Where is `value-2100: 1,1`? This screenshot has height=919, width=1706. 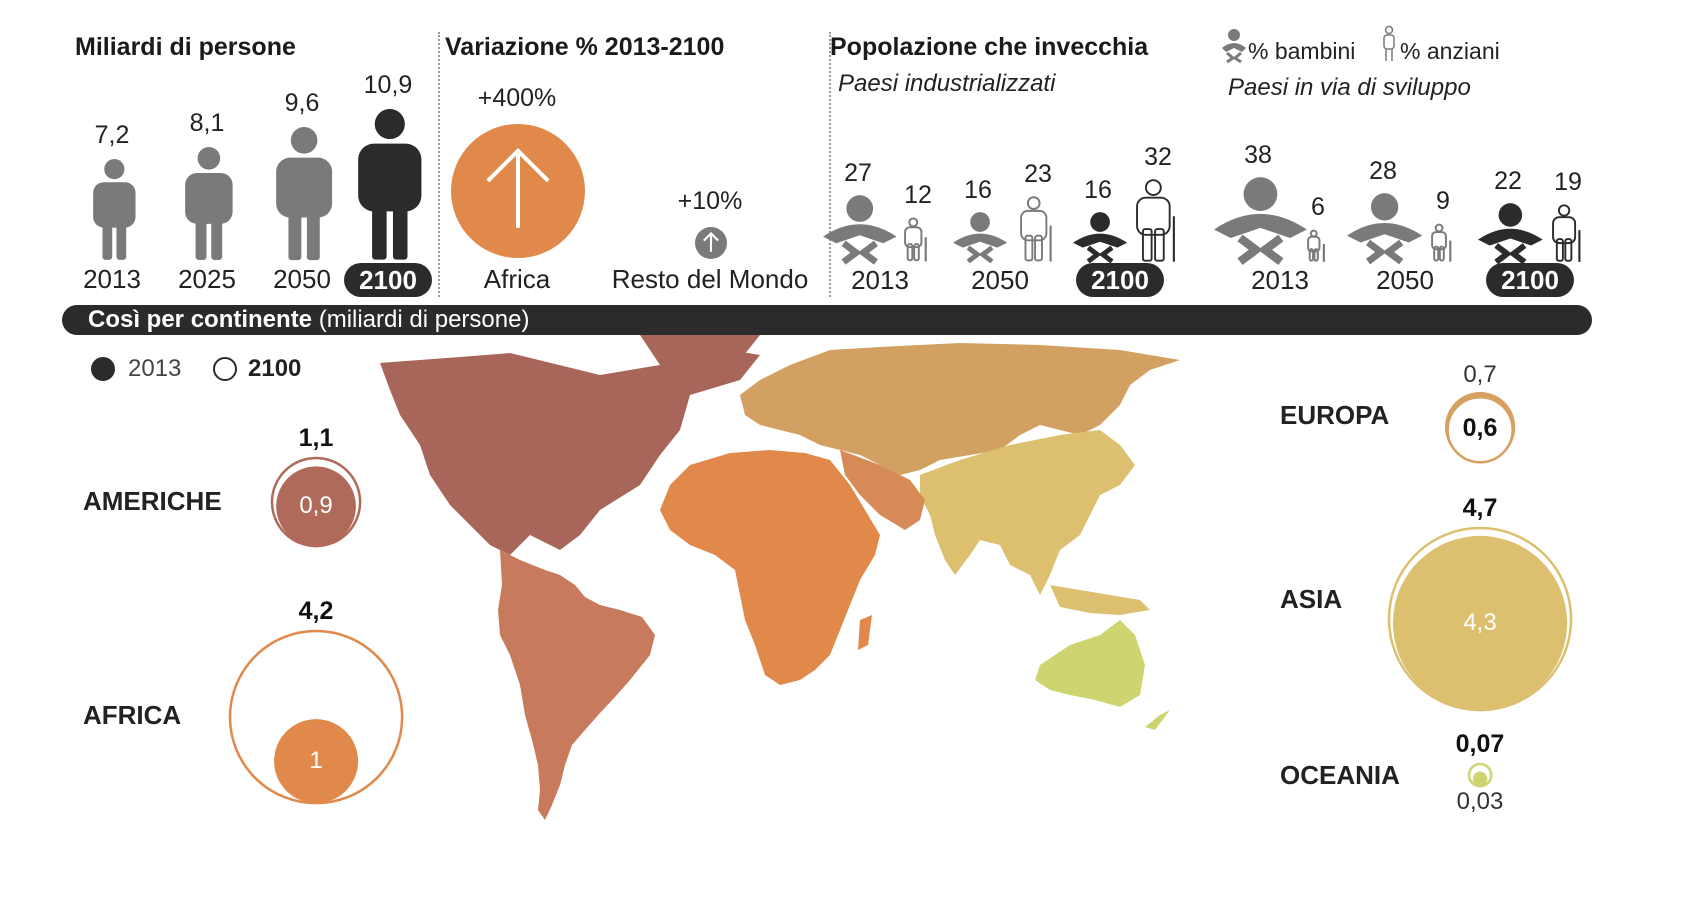
value-2100: 1,1 is located at coordinates (316, 437).